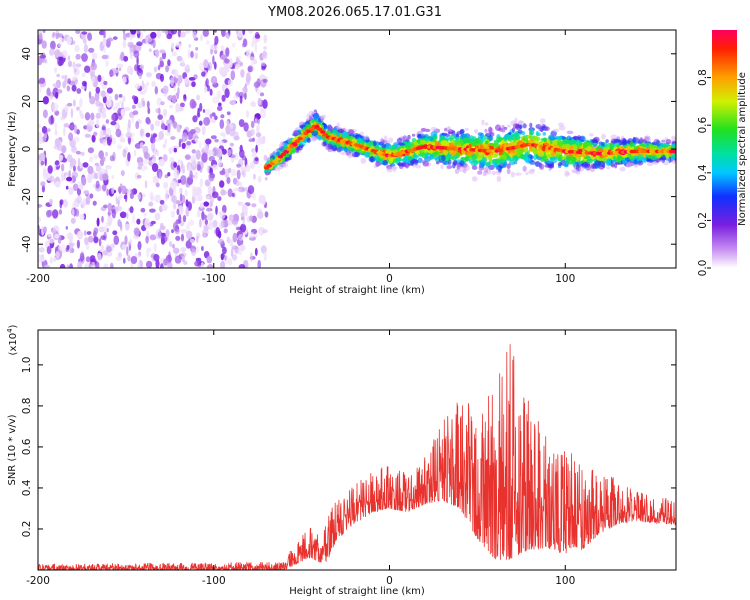  Describe the element at coordinates (703, 172) in the screenshot. I see `colorbar-tick-label: 0.4` at that location.